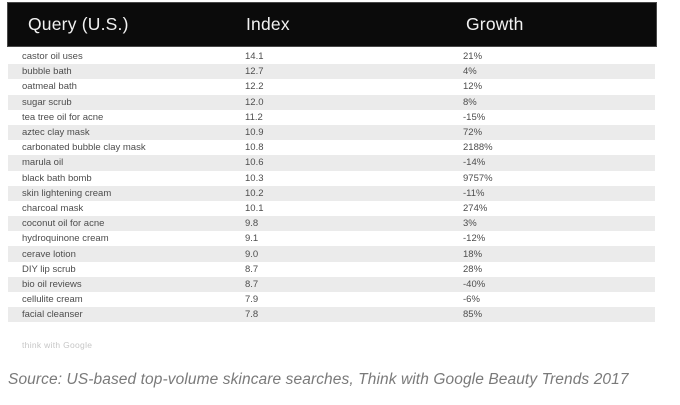  Describe the element at coordinates (254, 163) in the screenshot. I see `index-cell: 10.6` at that location.